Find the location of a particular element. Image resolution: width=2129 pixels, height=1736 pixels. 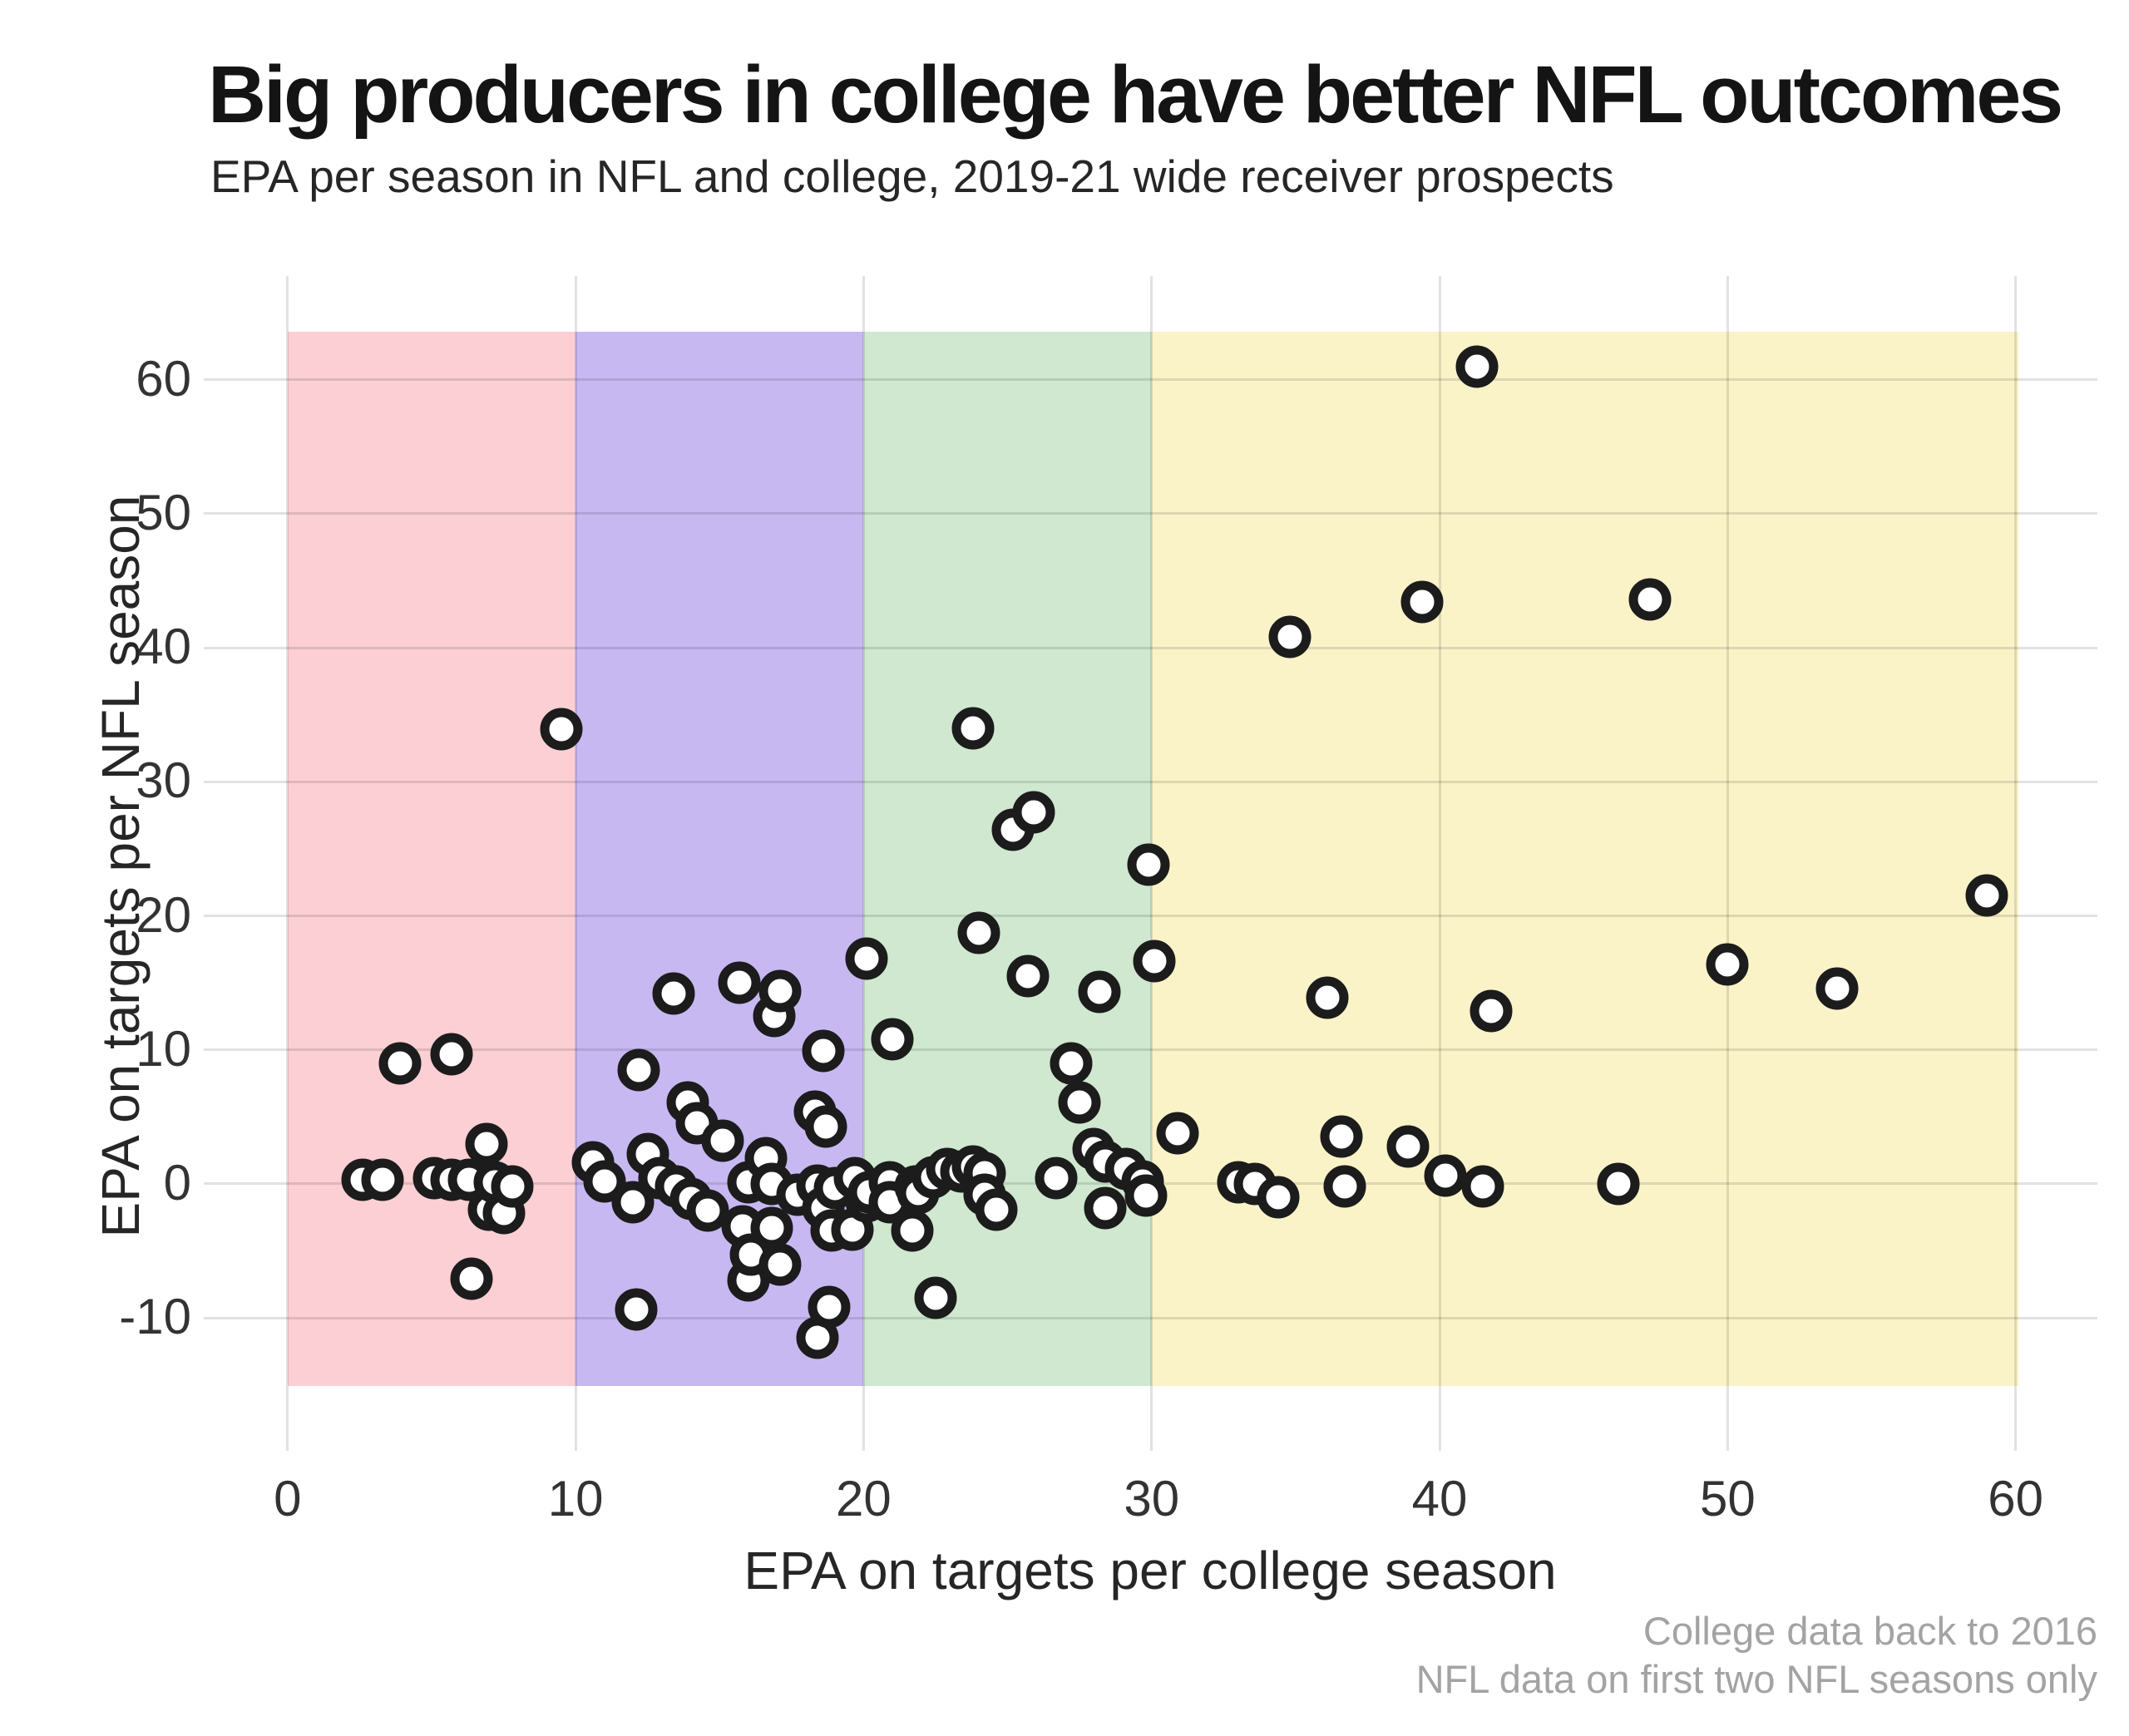

x-axis-title: EPA on targets per college season is located at coordinates (1150, 1570).